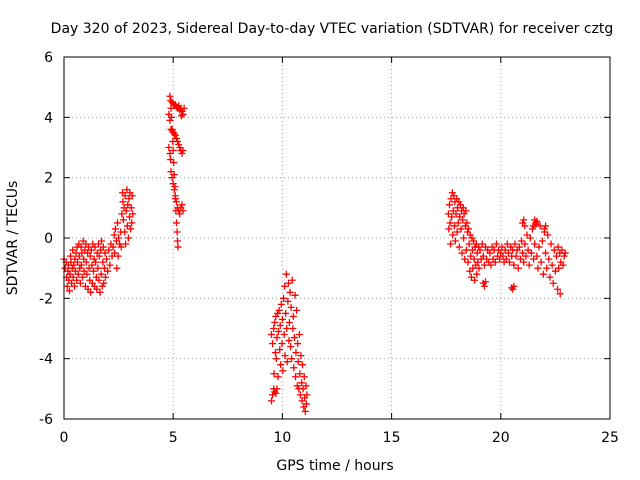 This screenshot has width=640, height=480. I want to click on y-tick-label: 4, so click(48, 118).